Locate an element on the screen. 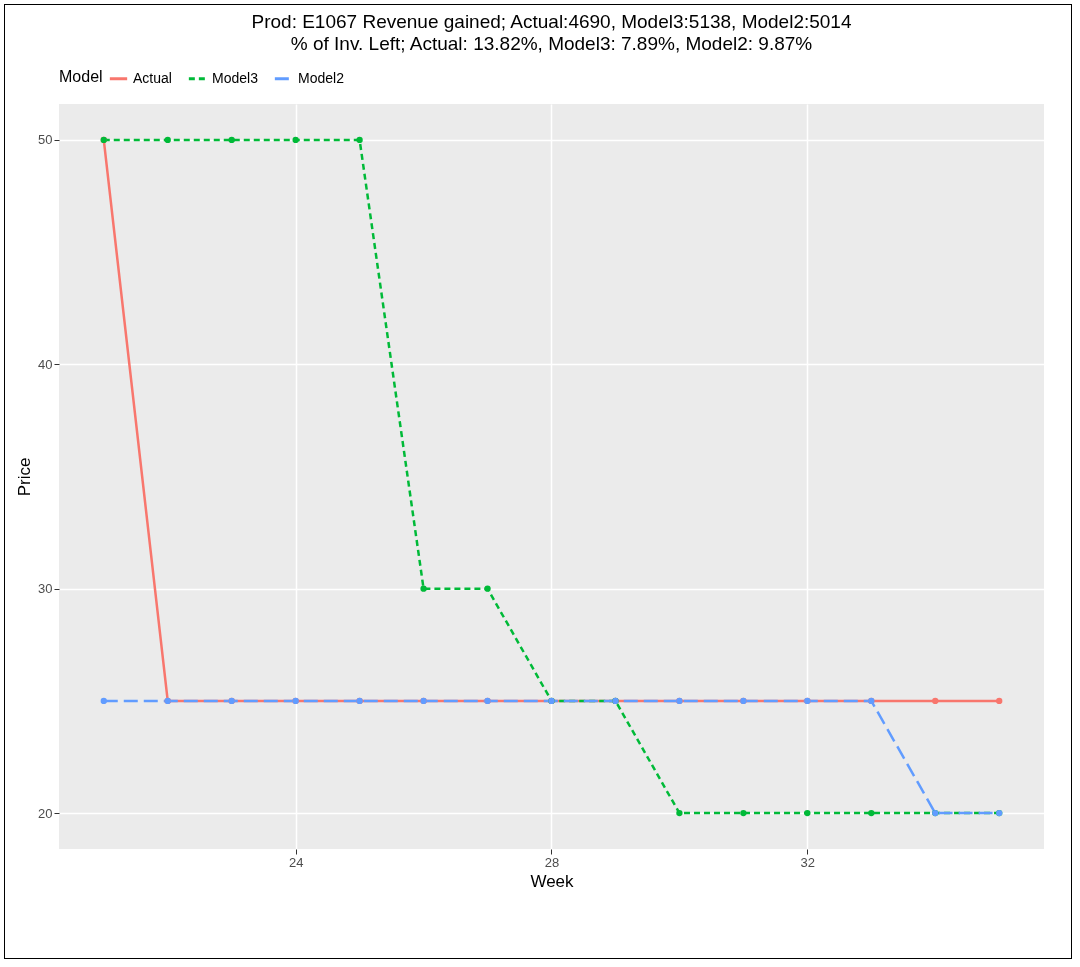  legend-label: Actual is located at coordinates (152, 77).